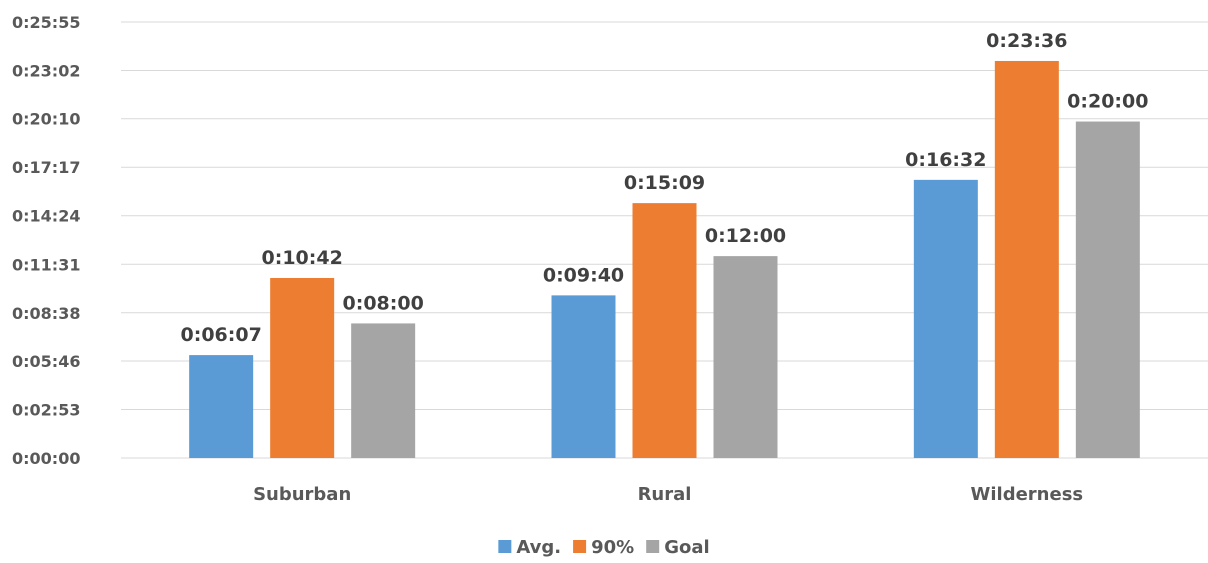 Image resolution: width=1208 pixels, height=563 pixels. What do you see at coordinates (46, 22) in the screenshot?
I see `y-tick-label: 0:25:55` at bounding box center [46, 22].